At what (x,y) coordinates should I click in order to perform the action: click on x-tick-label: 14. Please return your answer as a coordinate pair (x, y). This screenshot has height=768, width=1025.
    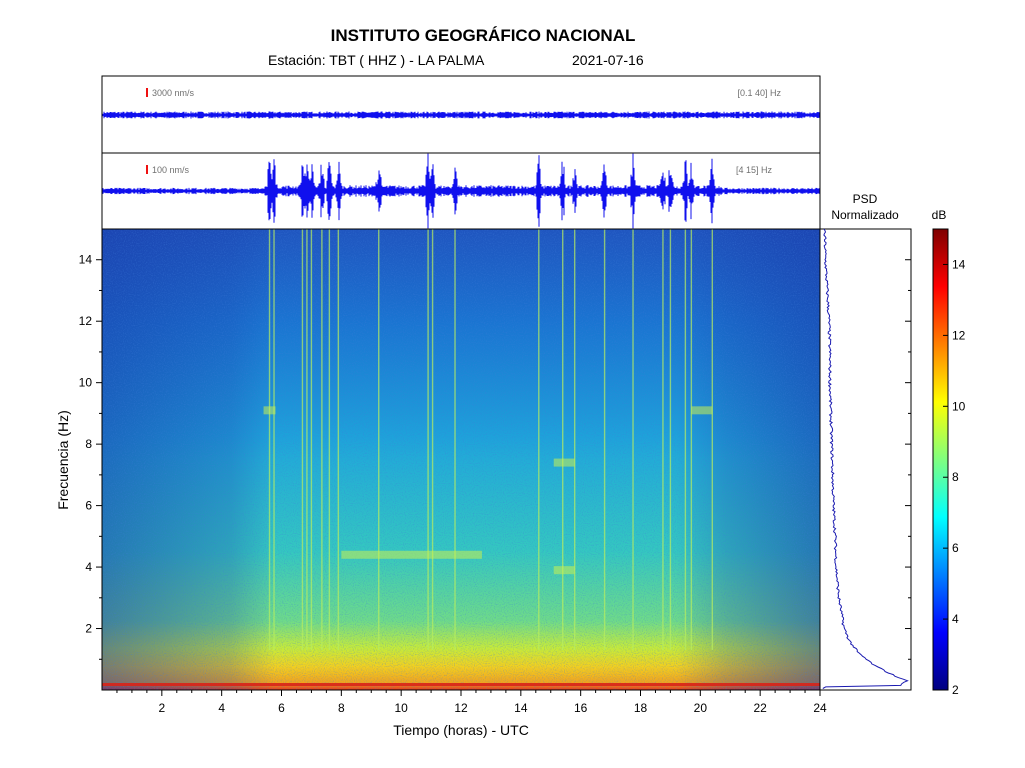
    Looking at the image, I should click on (521, 708).